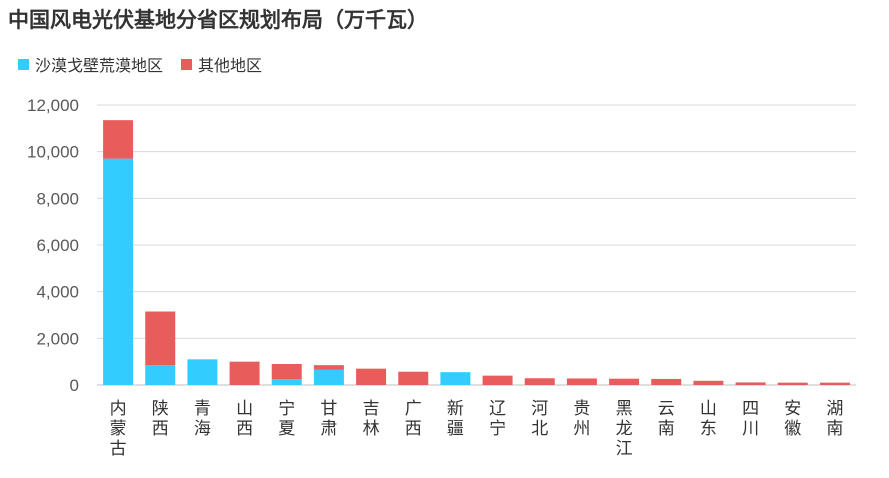 This screenshot has width=889, height=478. What do you see at coordinates (708, 429) in the screenshot?
I see `x-category-label: 东` at bounding box center [708, 429].